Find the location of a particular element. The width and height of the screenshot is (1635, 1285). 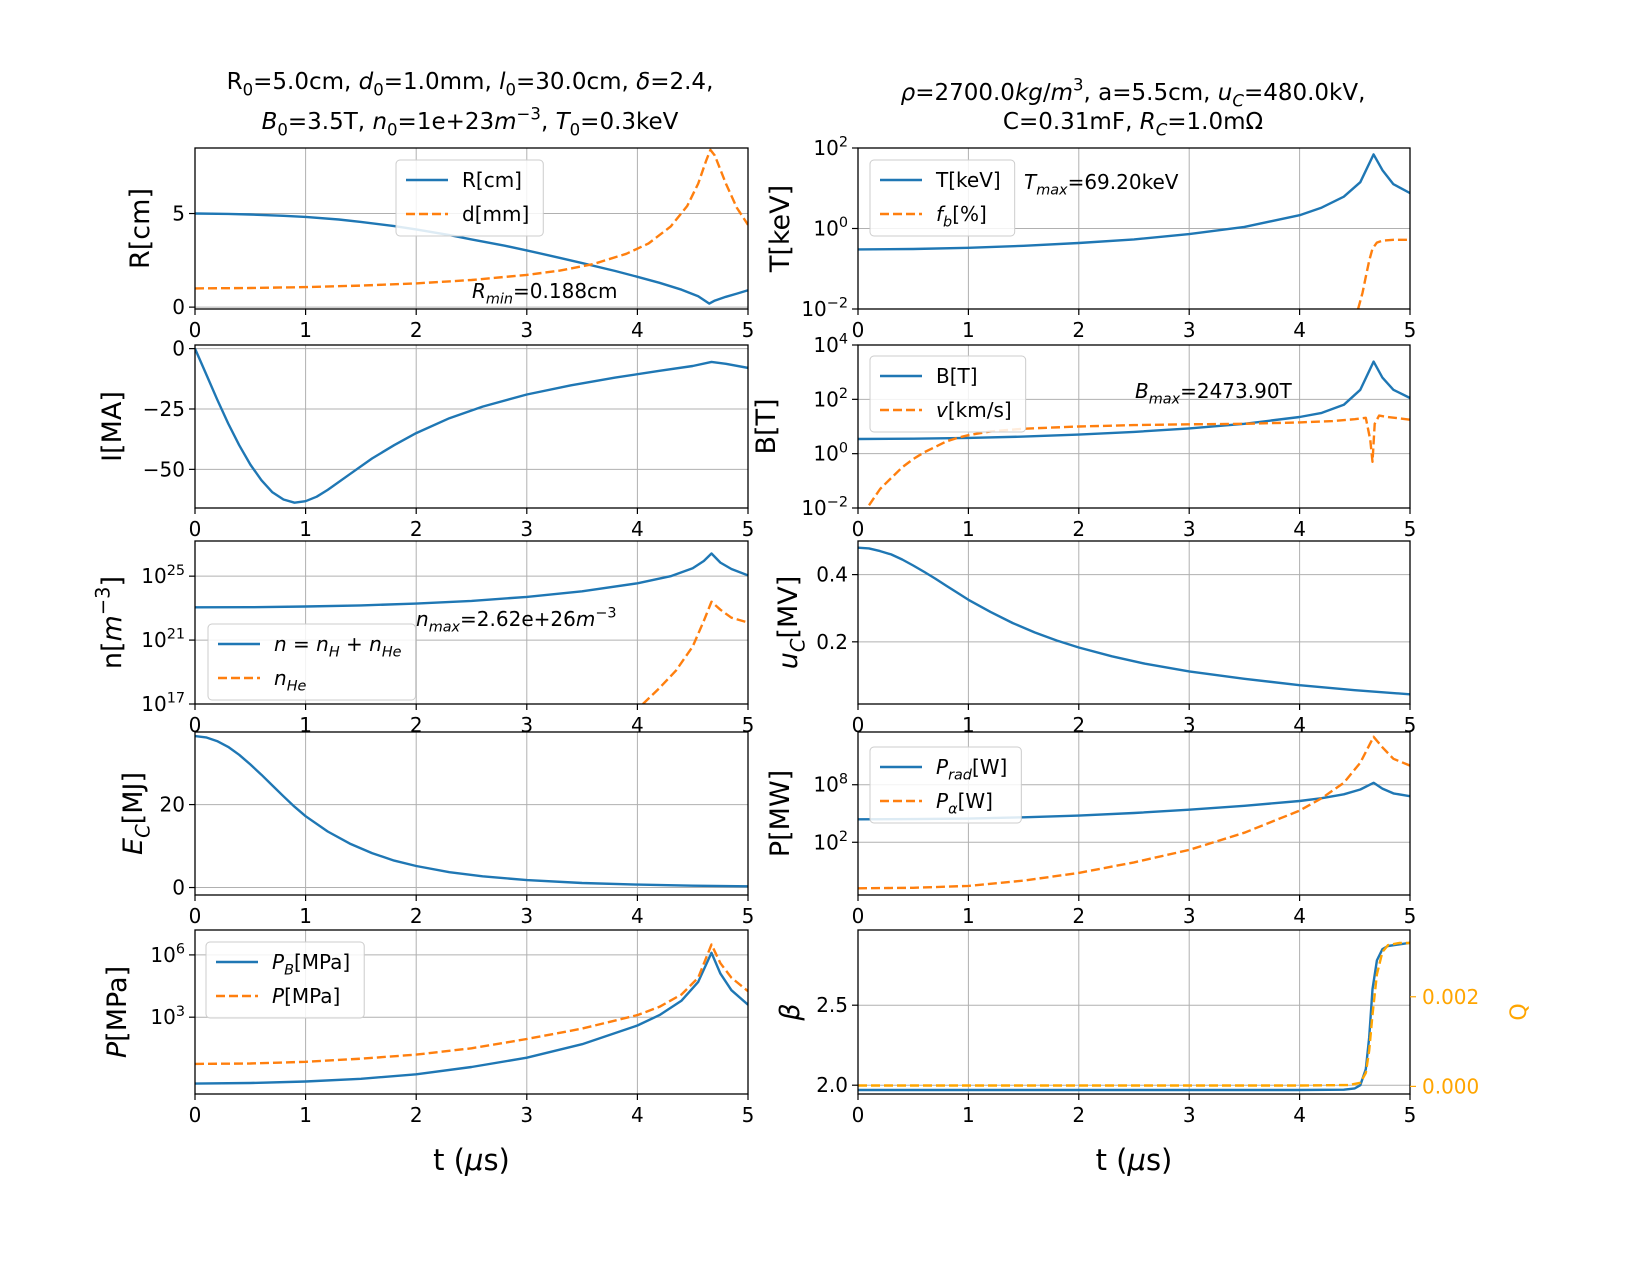

annotation-p7: Bmax=2473.90T is located at coordinates (1214, 393).